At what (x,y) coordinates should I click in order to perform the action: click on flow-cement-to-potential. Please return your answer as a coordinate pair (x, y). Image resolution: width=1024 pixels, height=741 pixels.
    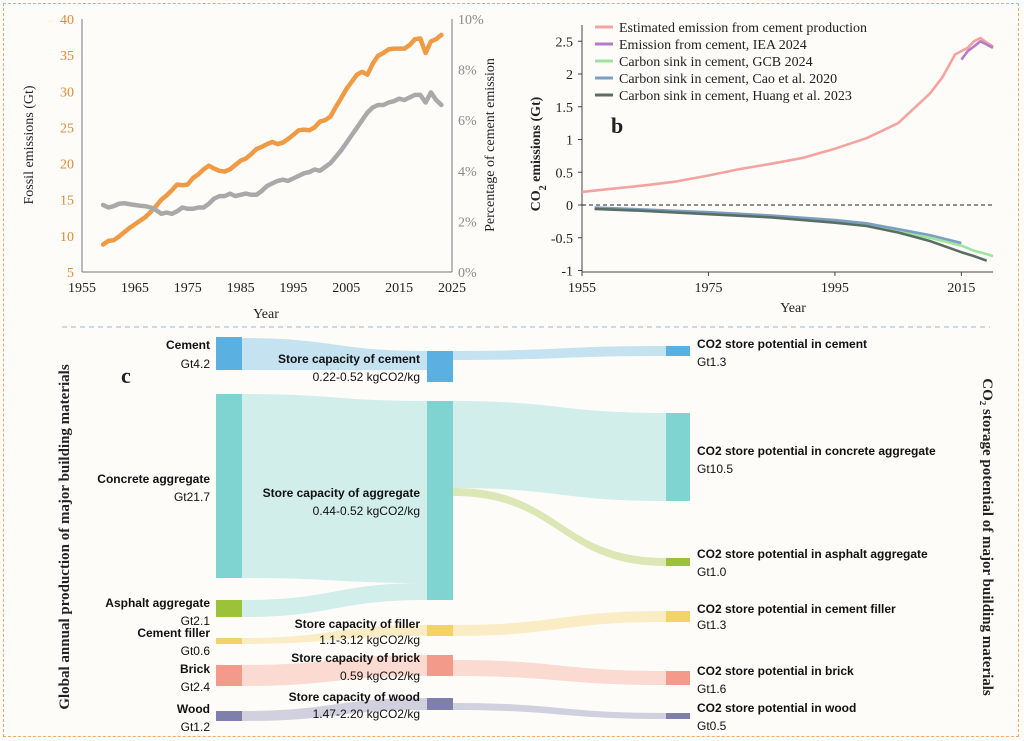
    Looking at the image, I should click on (559, 353).